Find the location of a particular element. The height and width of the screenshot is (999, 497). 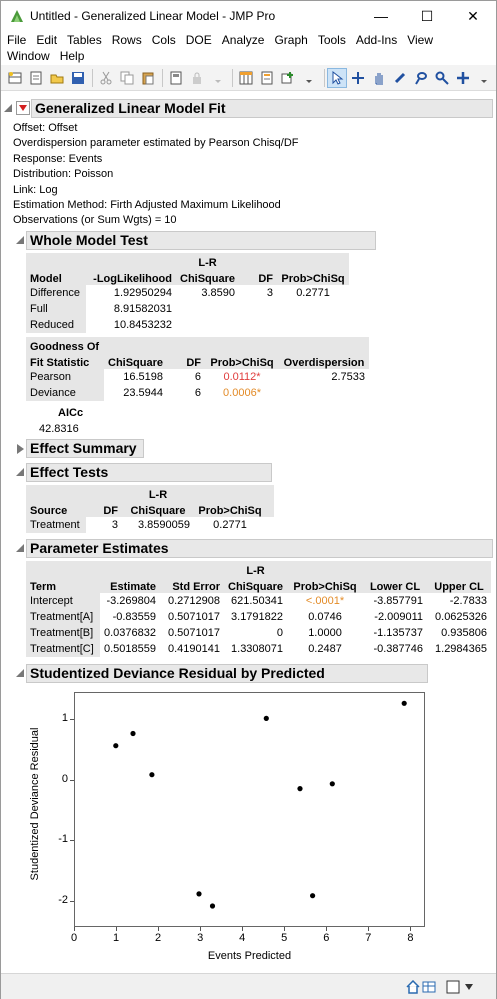

menu-doe: DOE is located at coordinates (198, 40).